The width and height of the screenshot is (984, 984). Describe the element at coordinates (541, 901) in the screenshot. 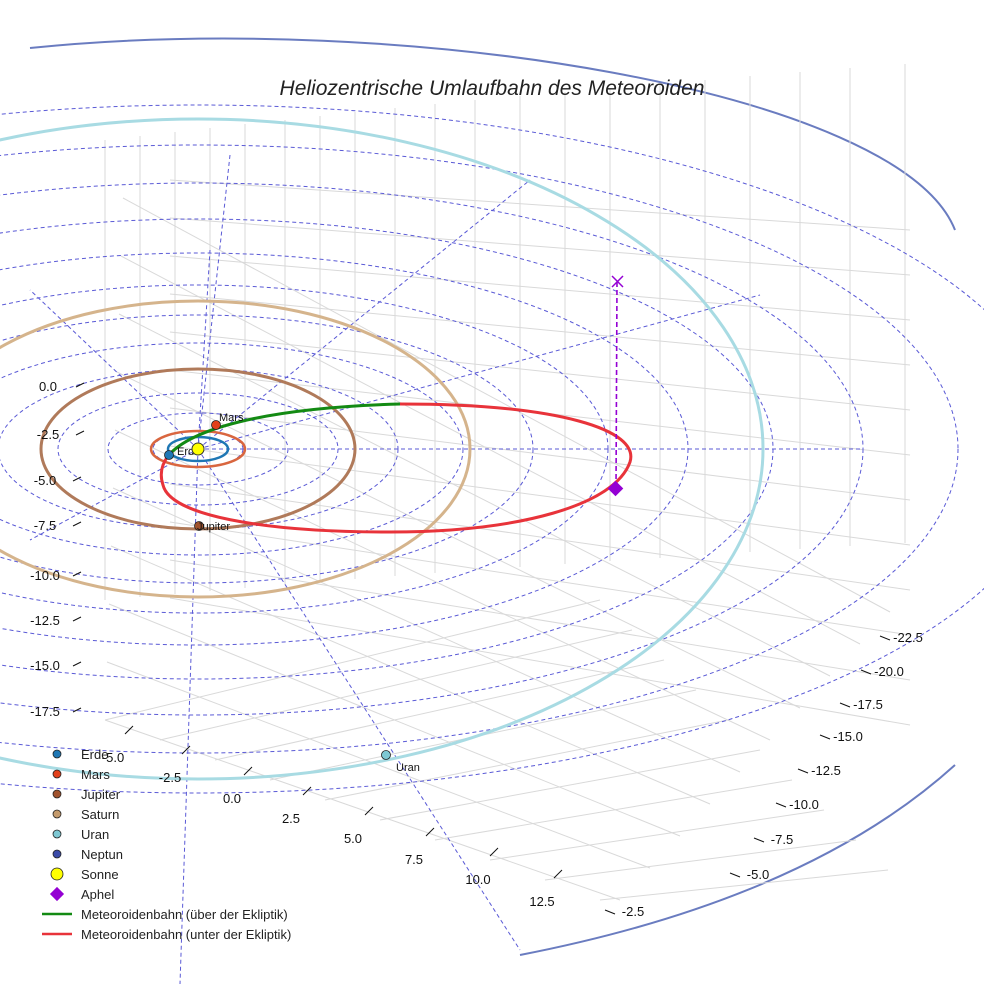

I see `svg-text: 12.5` at that location.